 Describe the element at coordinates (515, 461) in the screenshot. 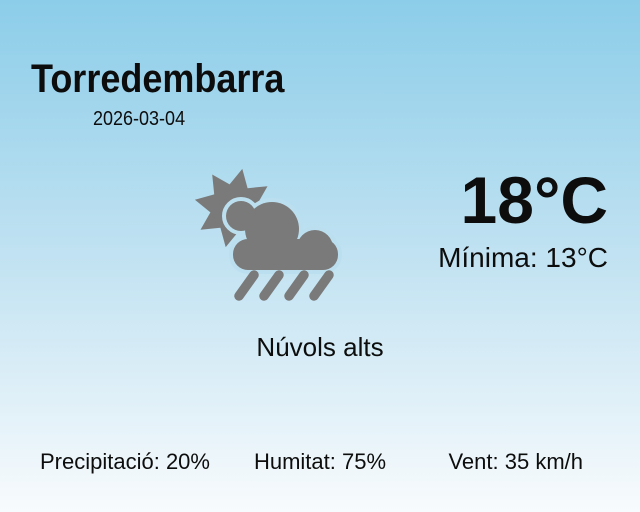

I see `wind-label: Vent: 35 km/h` at that location.